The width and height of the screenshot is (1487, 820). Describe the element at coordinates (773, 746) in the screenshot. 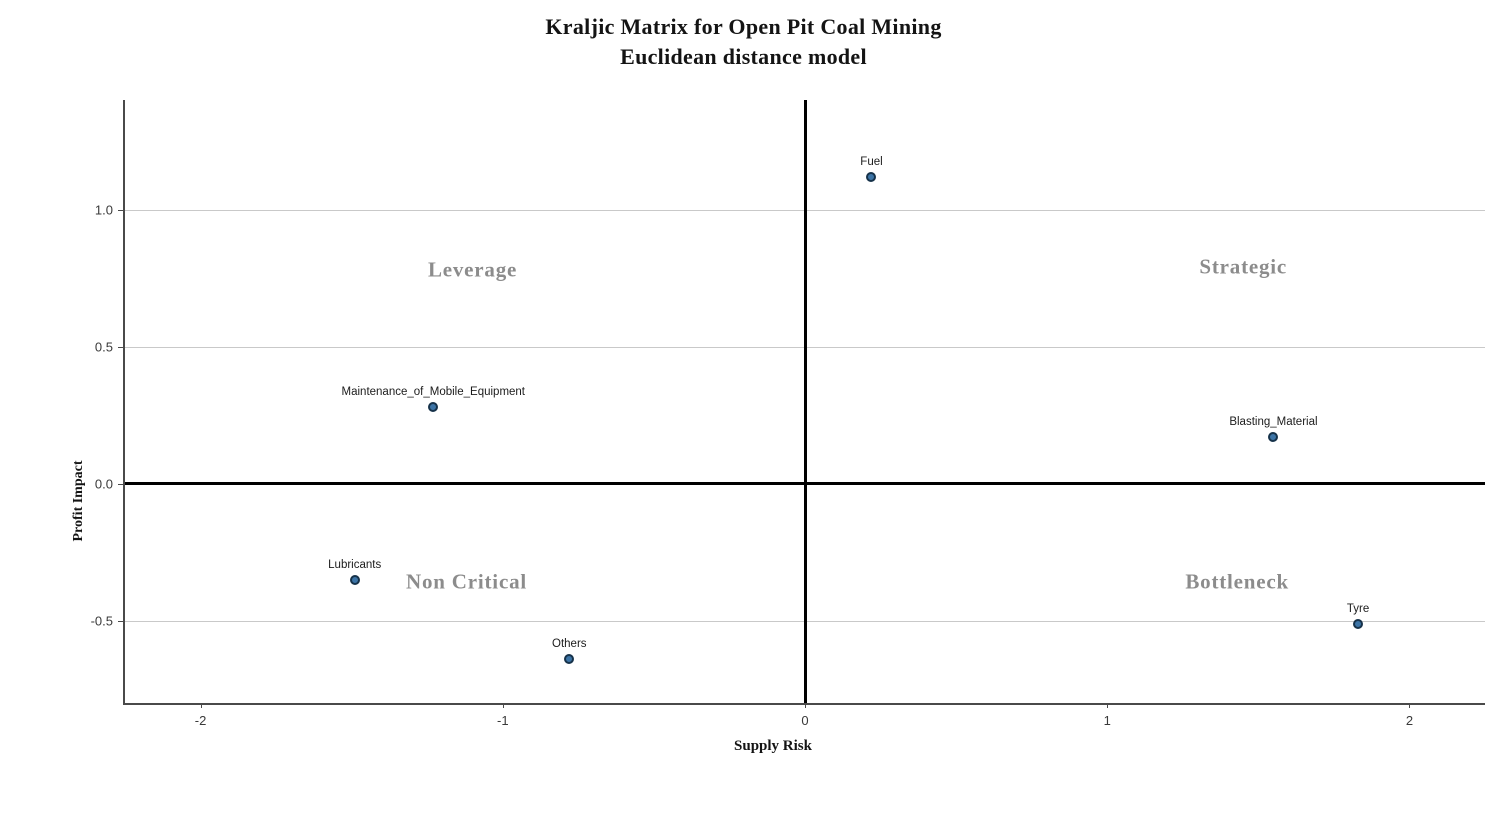

I see `x-axis-title: Supply Risk` at that location.